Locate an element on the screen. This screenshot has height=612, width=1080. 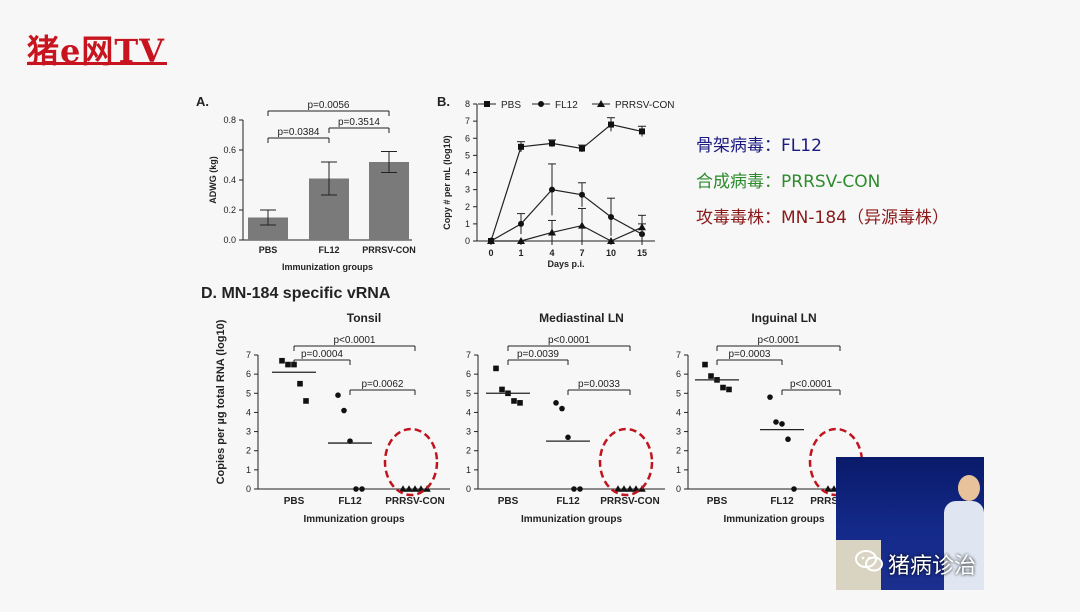
legend-line-synthetic: 合成病毒：PRRSV-CON is located at coordinates (788, 179).